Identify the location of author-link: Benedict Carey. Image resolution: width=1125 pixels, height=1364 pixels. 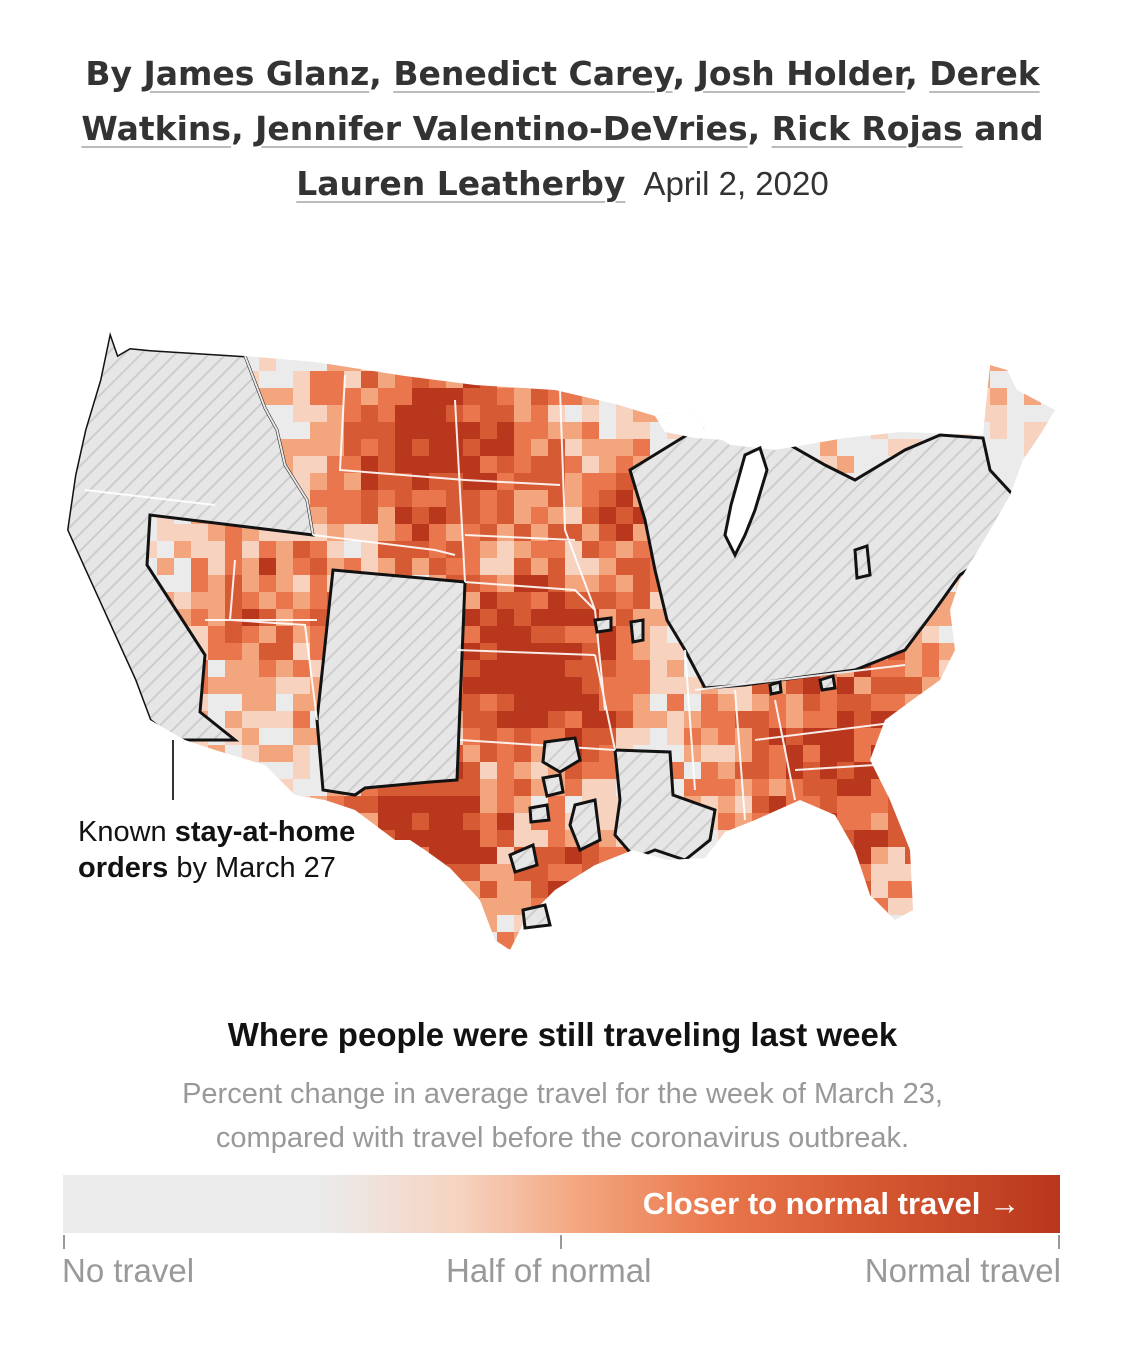
(533, 73).